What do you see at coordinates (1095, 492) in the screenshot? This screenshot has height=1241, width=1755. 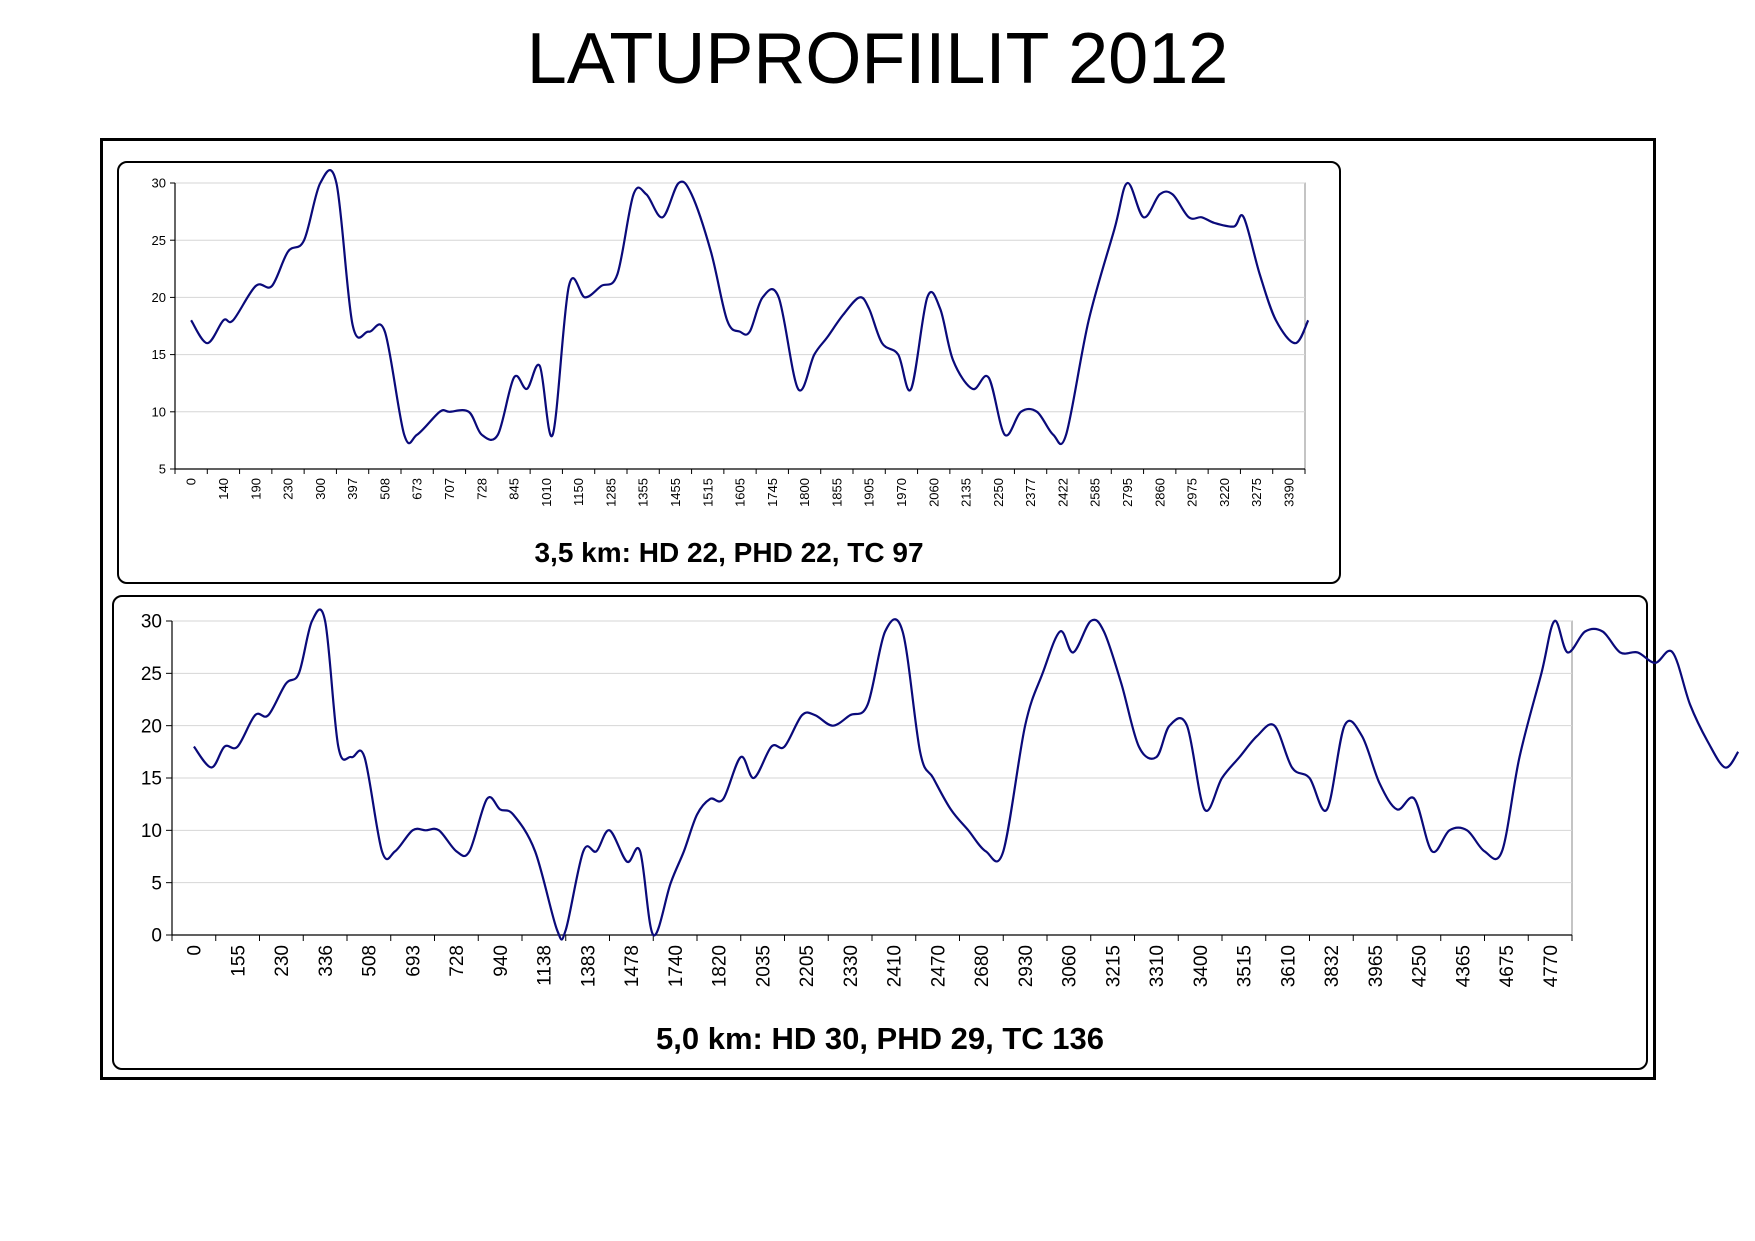 I see `x-tick-label: 2585` at bounding box center [1095, 492].